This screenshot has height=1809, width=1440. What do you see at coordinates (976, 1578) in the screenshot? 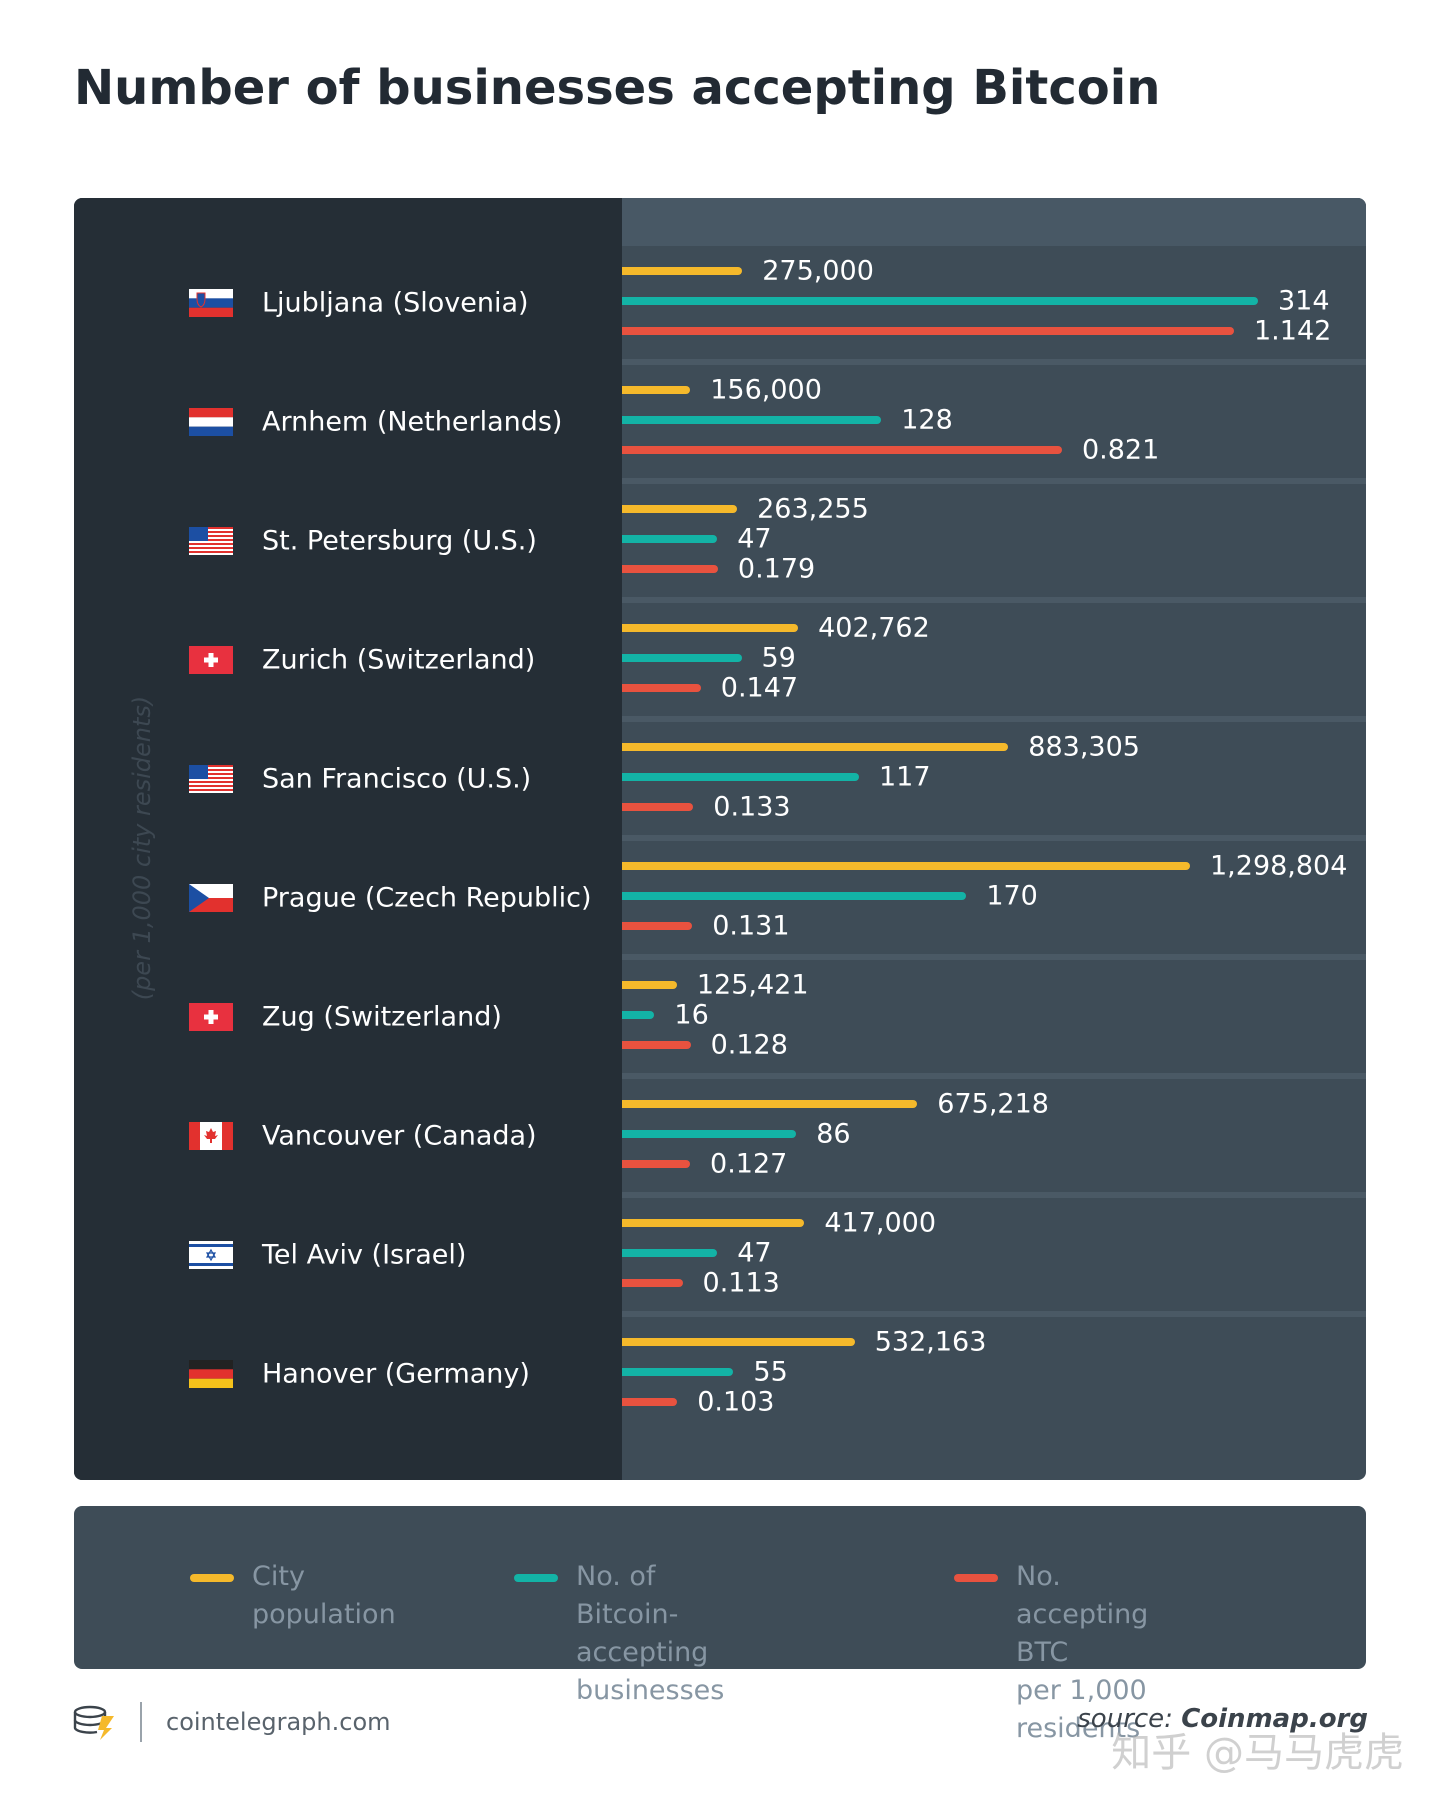
I see `legend-swatch-per1000` at bounding box center [976, 1578].